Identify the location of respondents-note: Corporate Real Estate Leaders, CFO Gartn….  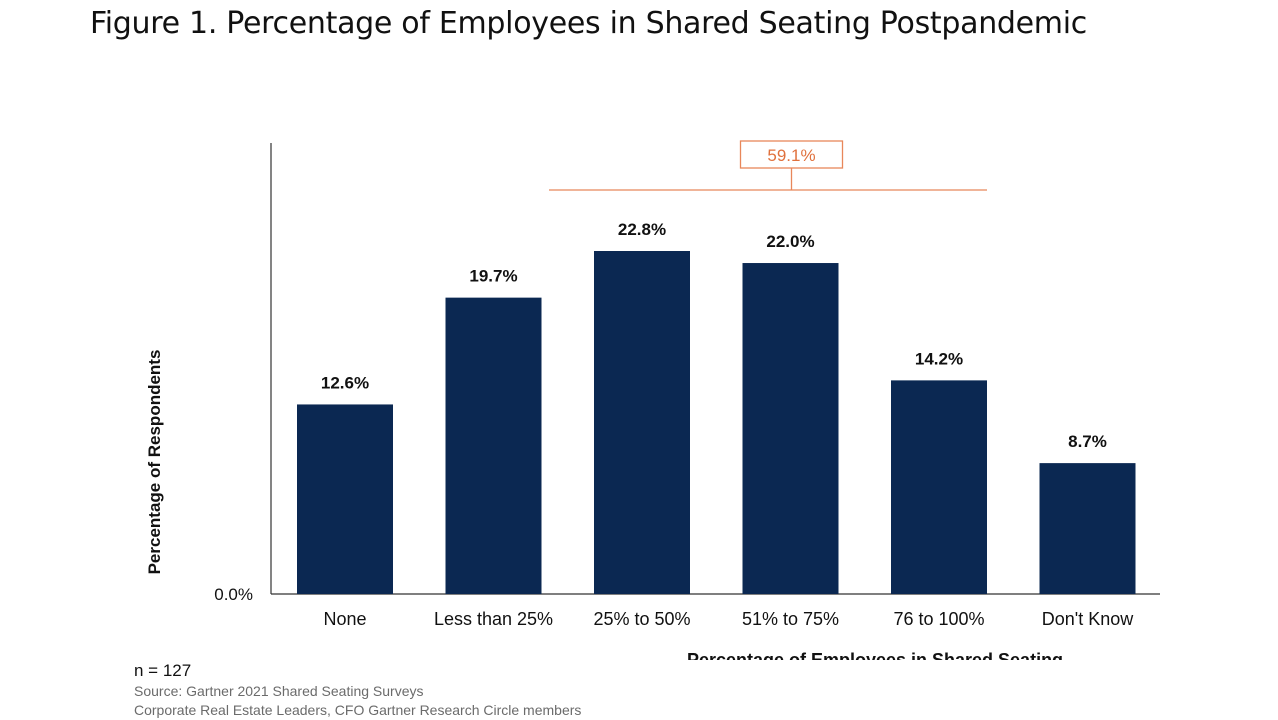
(358, 710).